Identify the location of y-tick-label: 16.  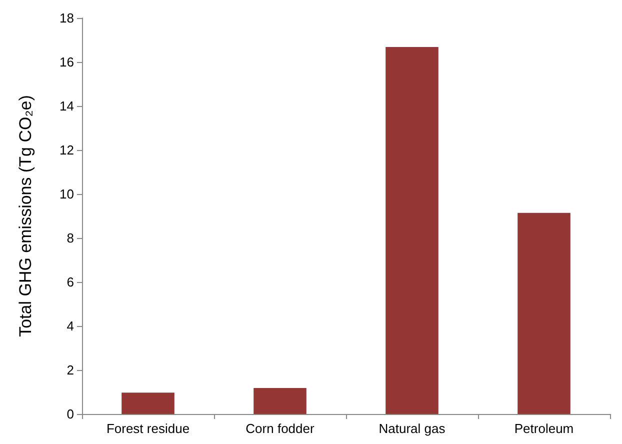
(67, 62).